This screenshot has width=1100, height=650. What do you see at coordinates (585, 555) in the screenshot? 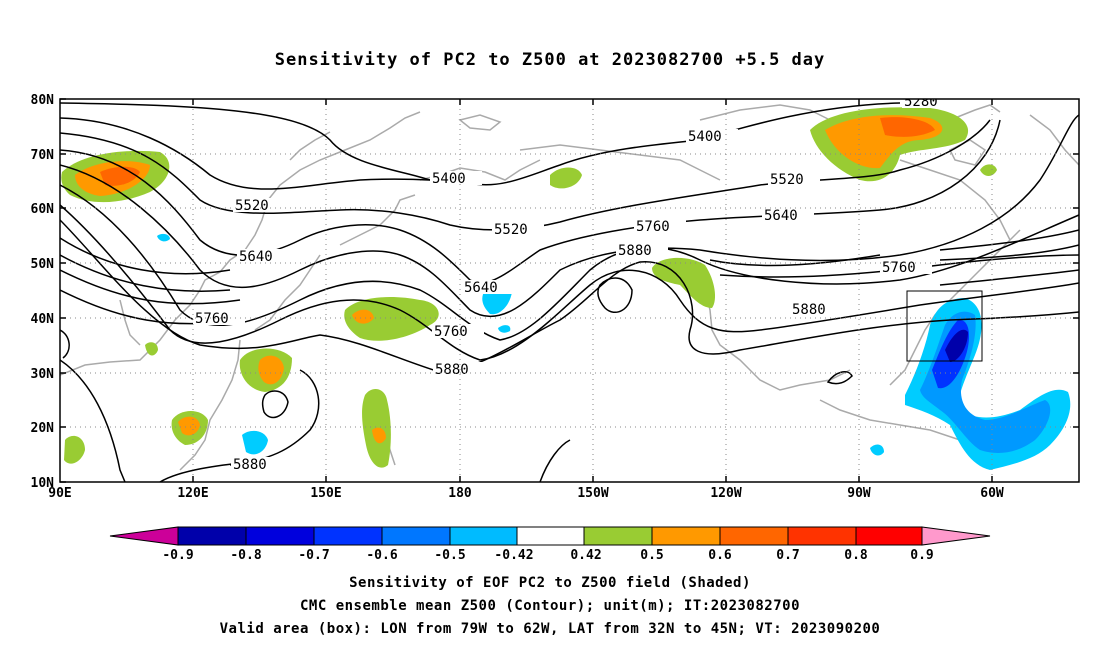
I see `colorbar-label: 0.42` at bounding box center [585, 555].